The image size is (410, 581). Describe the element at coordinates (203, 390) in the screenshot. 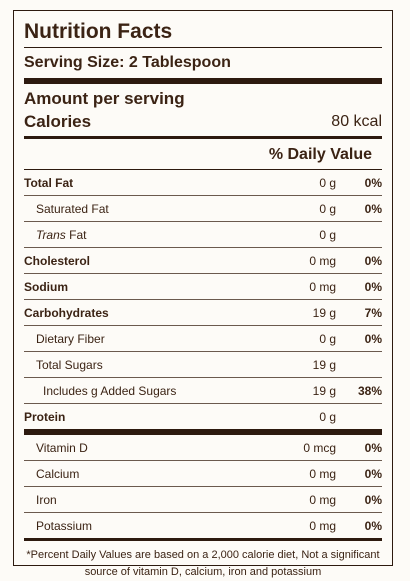

I see `nutrient-row-added-sugars: Includes g Added Sugars 19 g 38%` at that location.